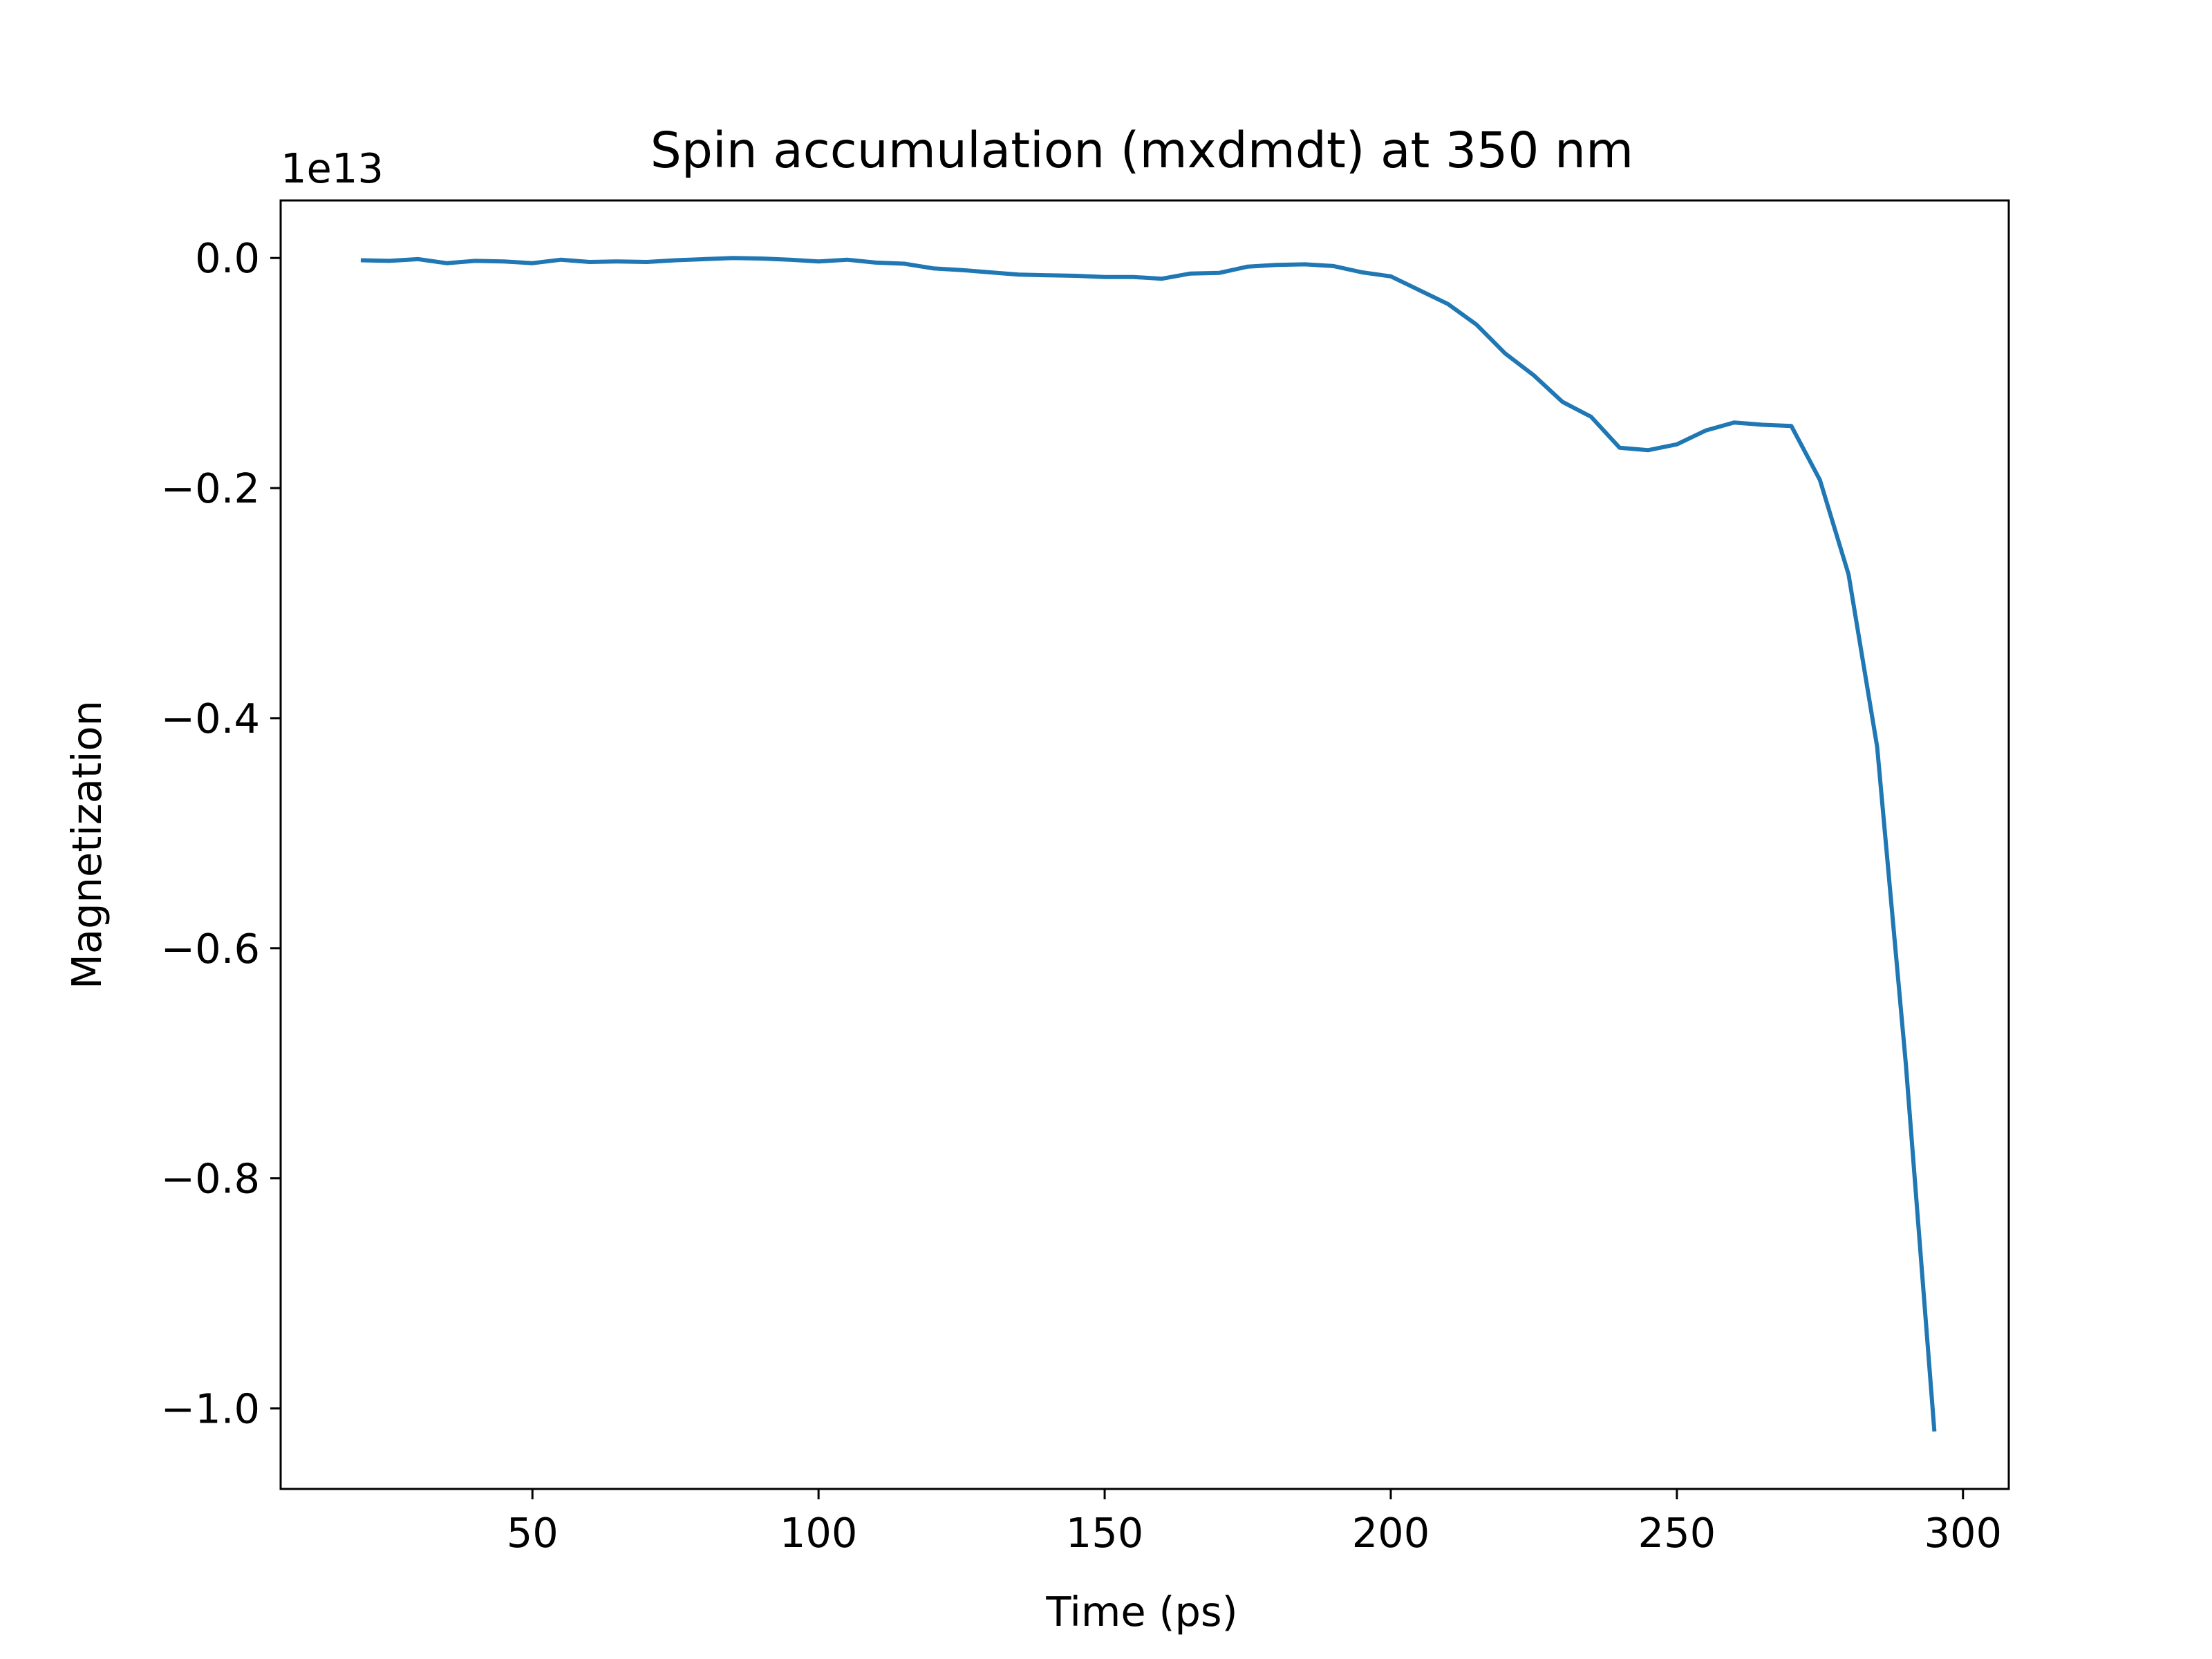  Describe the element at coordinates (87, 845) in the screenshot. I see `y-axis-title: Magnetization` at that location.